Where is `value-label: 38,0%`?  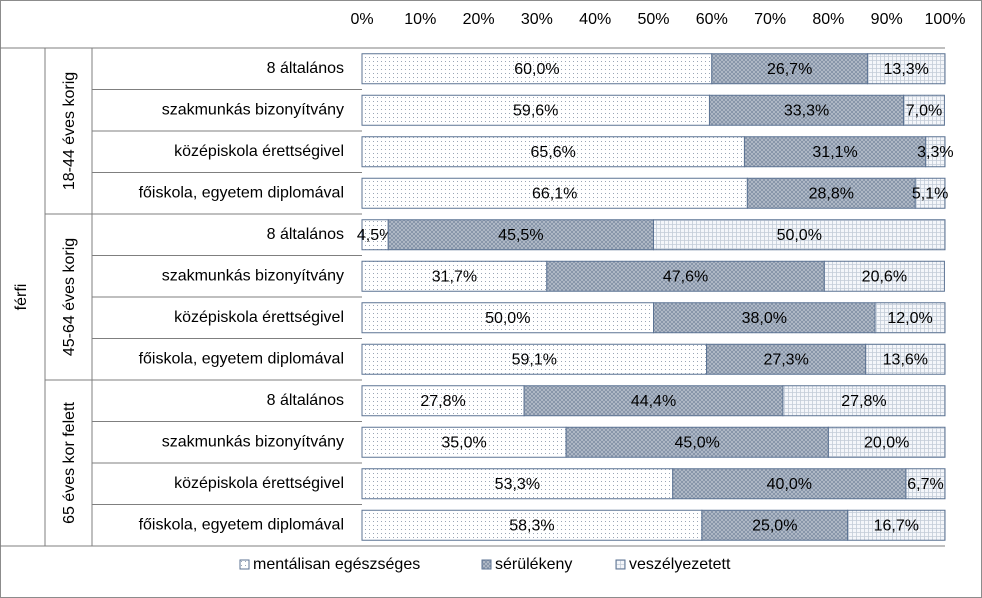
value-label: 38,0% is located at coordinates (764, 318).